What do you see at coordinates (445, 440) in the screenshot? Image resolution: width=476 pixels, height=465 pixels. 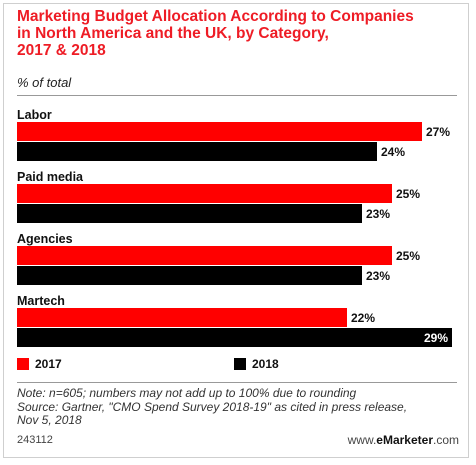 I see `brand-suffix: .com` at bounding box center [445, 440].